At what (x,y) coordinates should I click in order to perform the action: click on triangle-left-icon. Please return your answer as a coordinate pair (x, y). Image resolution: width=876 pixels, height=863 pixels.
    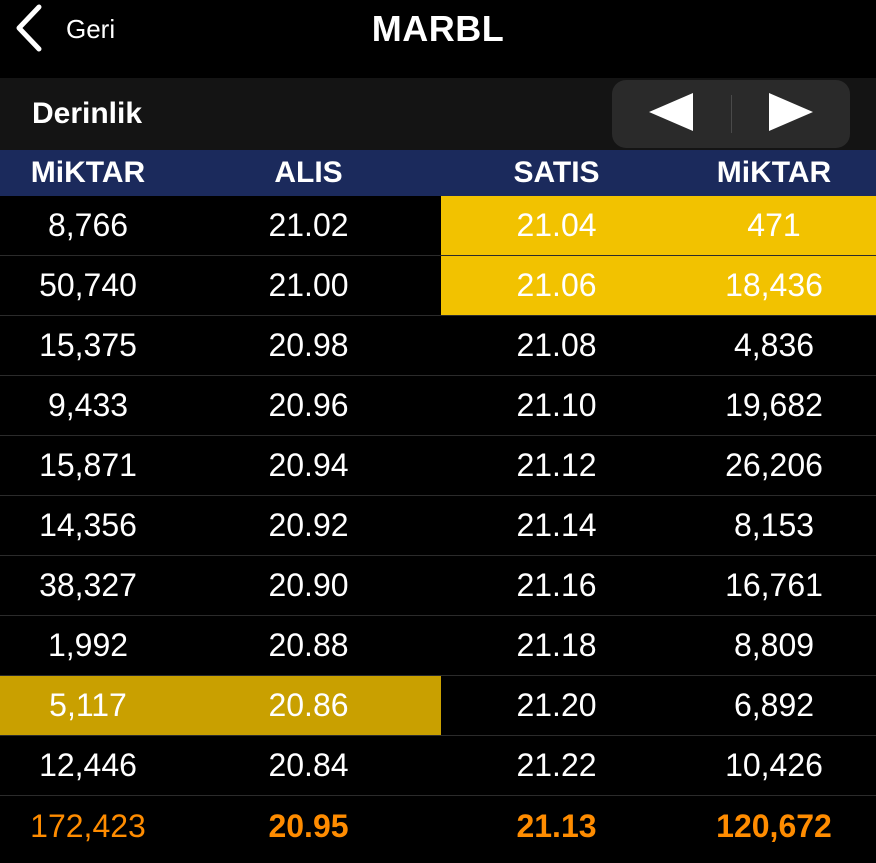
    Looking at the image, I should click on (671, 114).